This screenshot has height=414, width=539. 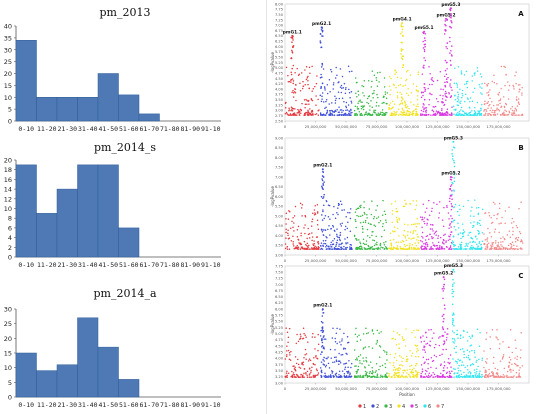 What do you see at coordinates (67, 265) in the screenshot?
I see `category-label: 21-30` at bounding box center [67, 265].